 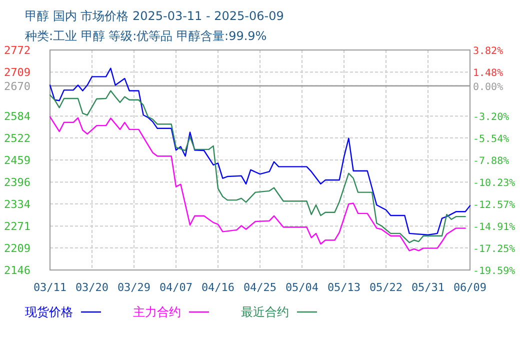 I want to click on y2-tick-label: 3.82%, so click(x=488, y=51).